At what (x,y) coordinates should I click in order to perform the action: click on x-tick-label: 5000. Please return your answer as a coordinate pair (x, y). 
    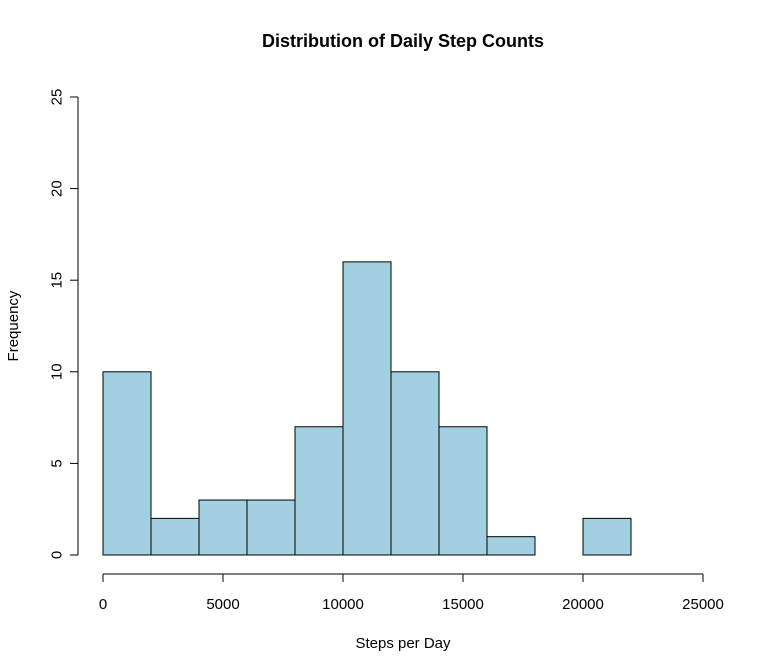
    Looking at the image, I should click on (222, 604).